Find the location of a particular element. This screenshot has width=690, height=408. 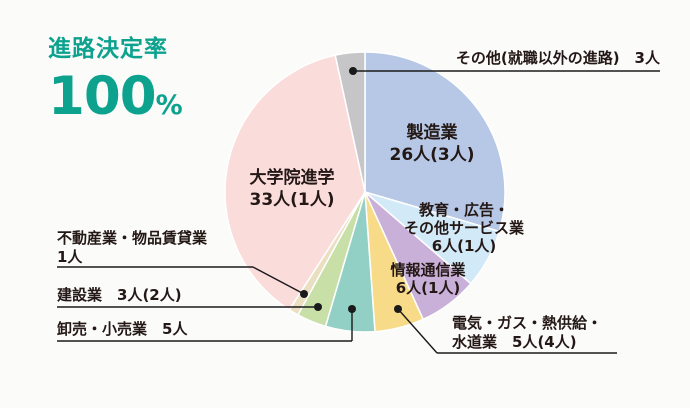

callout-label-line: 卸売・小売業 5人 is located at coordinates (122, 329).